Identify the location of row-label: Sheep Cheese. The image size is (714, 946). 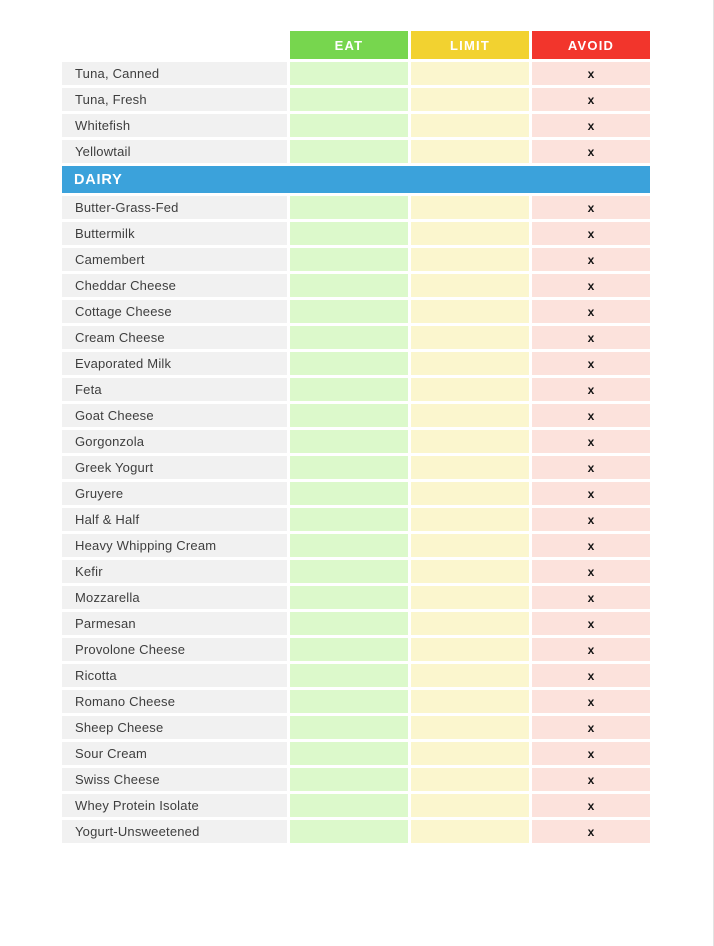
(174, 727).